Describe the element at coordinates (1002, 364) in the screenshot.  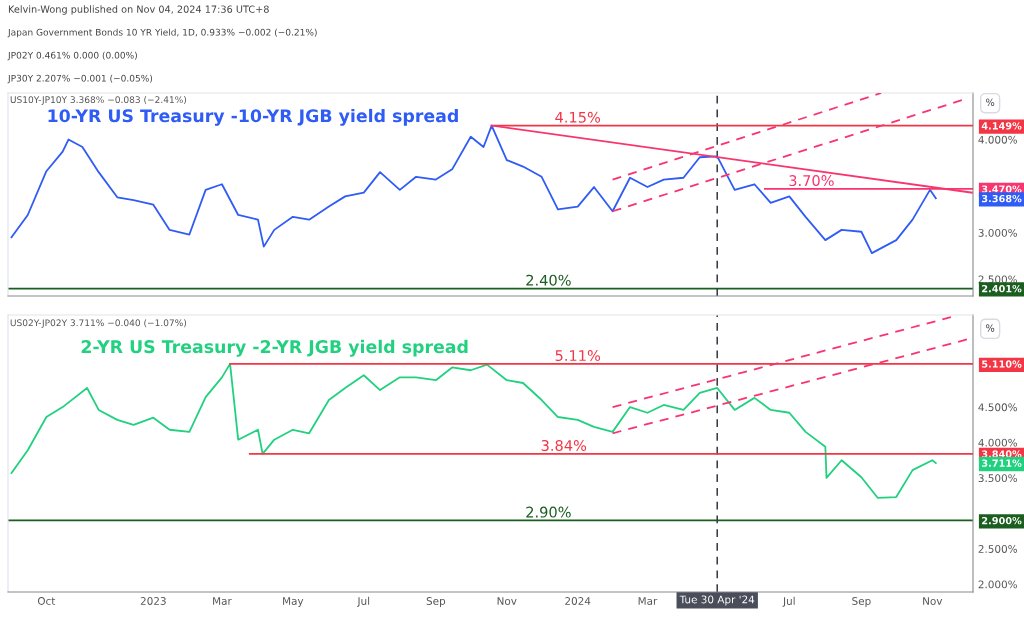
I see `y2-tick-label: 5.110%` at that location.